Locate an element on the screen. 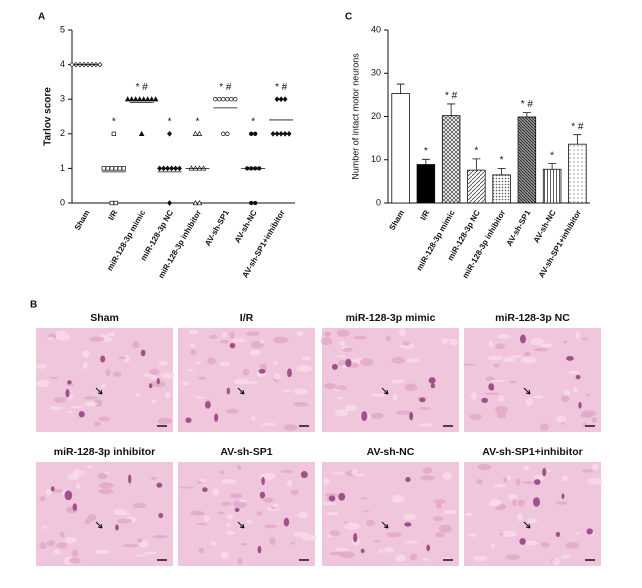 Image resolution: width=642 pixels, height=588 pixels. image-title: AV-sh-SP1+inhibitor is located at coordinates (532, 452).